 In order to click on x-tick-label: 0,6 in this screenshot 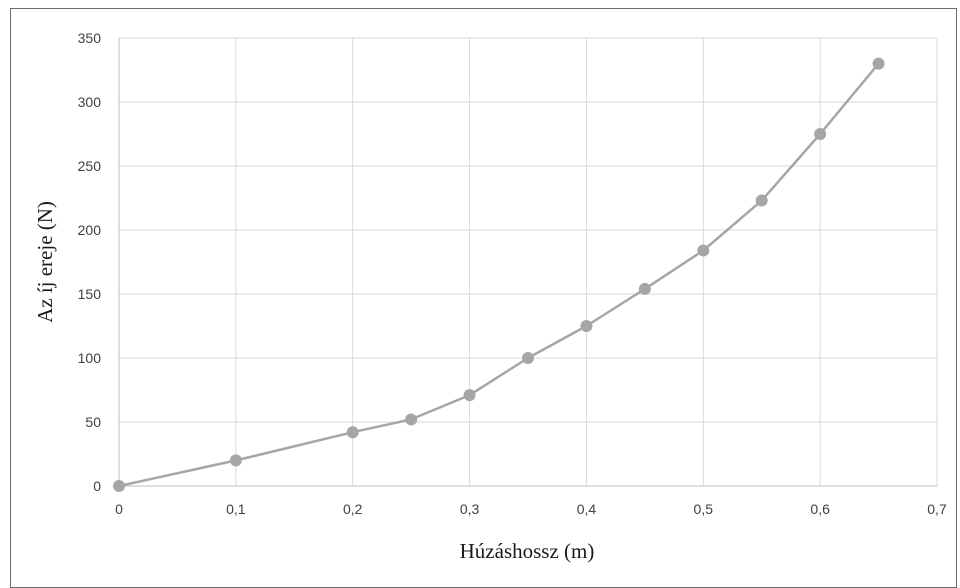, I will do `click(820, 509)`.